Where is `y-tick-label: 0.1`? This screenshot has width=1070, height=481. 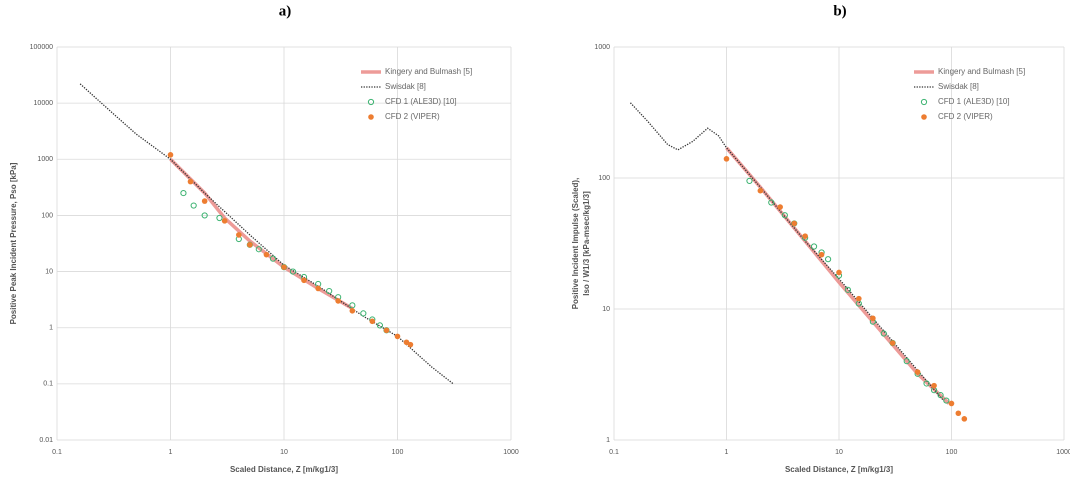
y-tick-label: 0.1 is located at coordinates (48, 384).